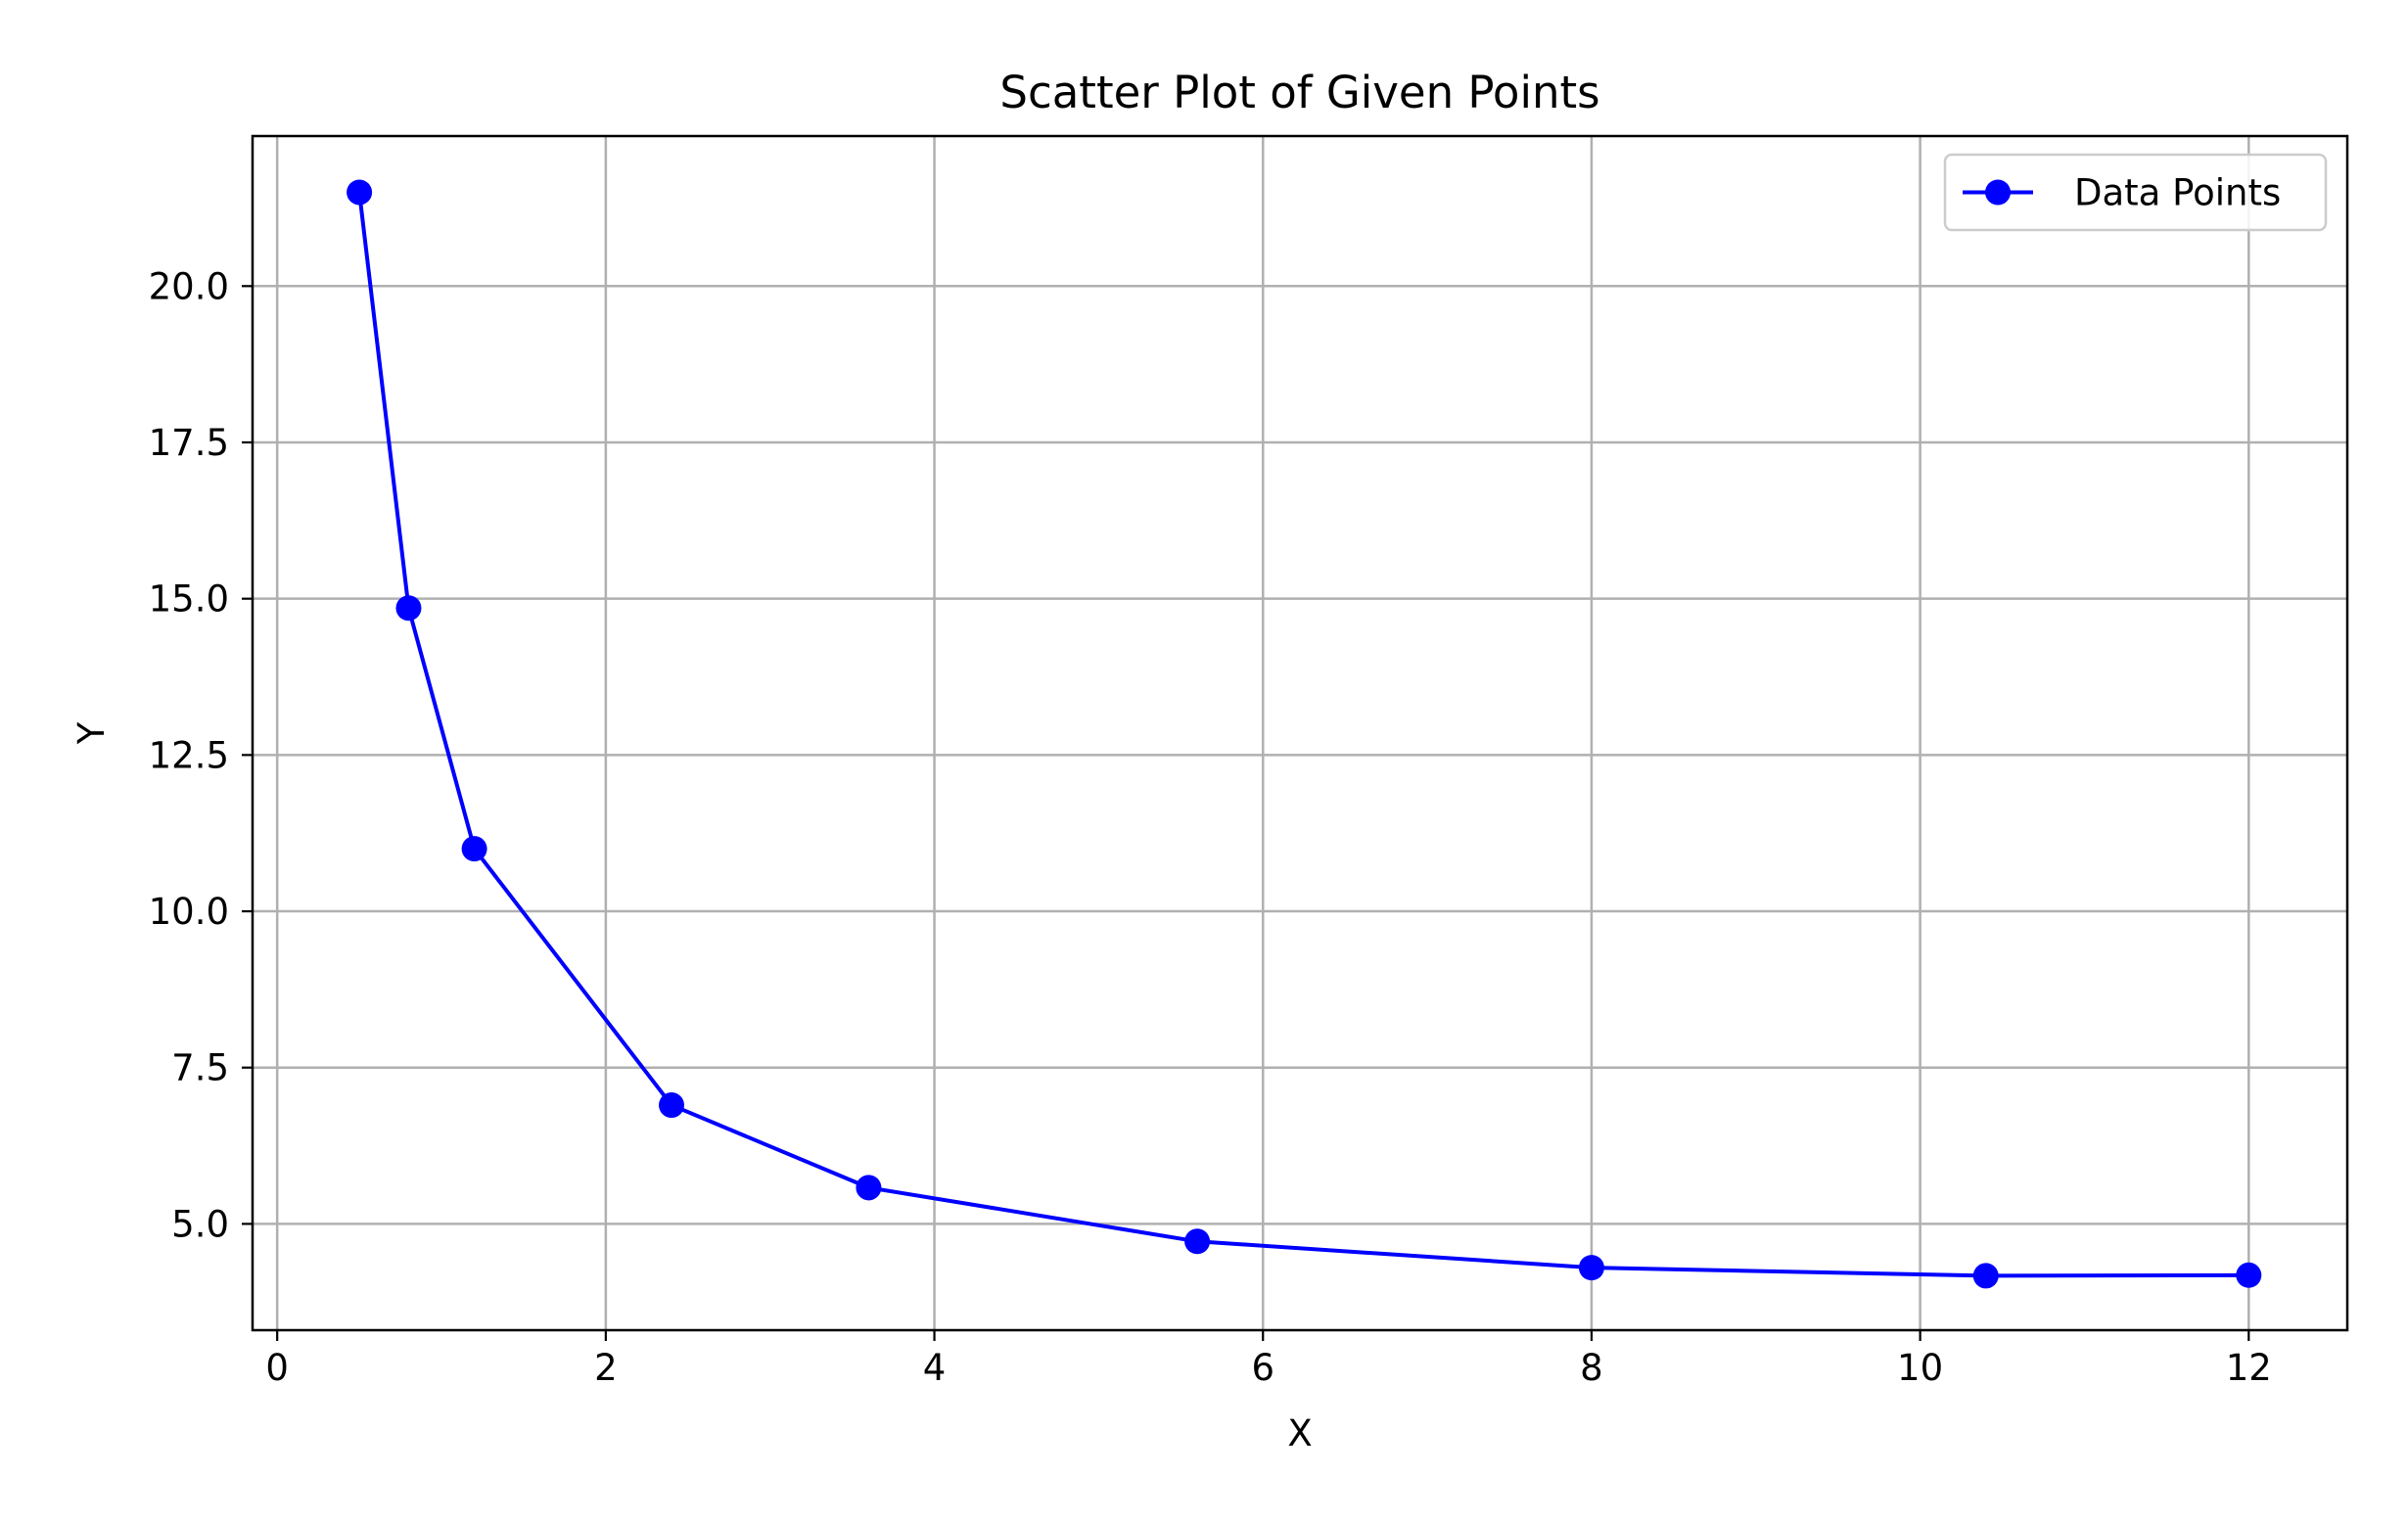  Describe the element at coordinates (1299, 1433) in the screenshot. I see `x-axis-label: X` at that location.